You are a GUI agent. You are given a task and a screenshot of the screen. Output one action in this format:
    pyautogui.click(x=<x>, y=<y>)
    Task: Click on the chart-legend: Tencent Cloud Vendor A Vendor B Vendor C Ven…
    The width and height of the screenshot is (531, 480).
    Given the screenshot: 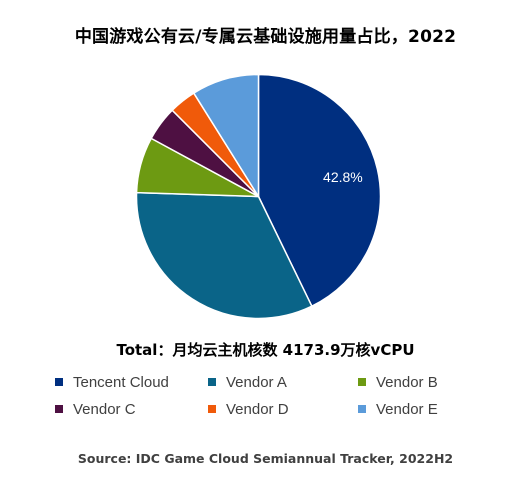 What is the action you would take?
    pyautogui.click(x=275, y=395)
    